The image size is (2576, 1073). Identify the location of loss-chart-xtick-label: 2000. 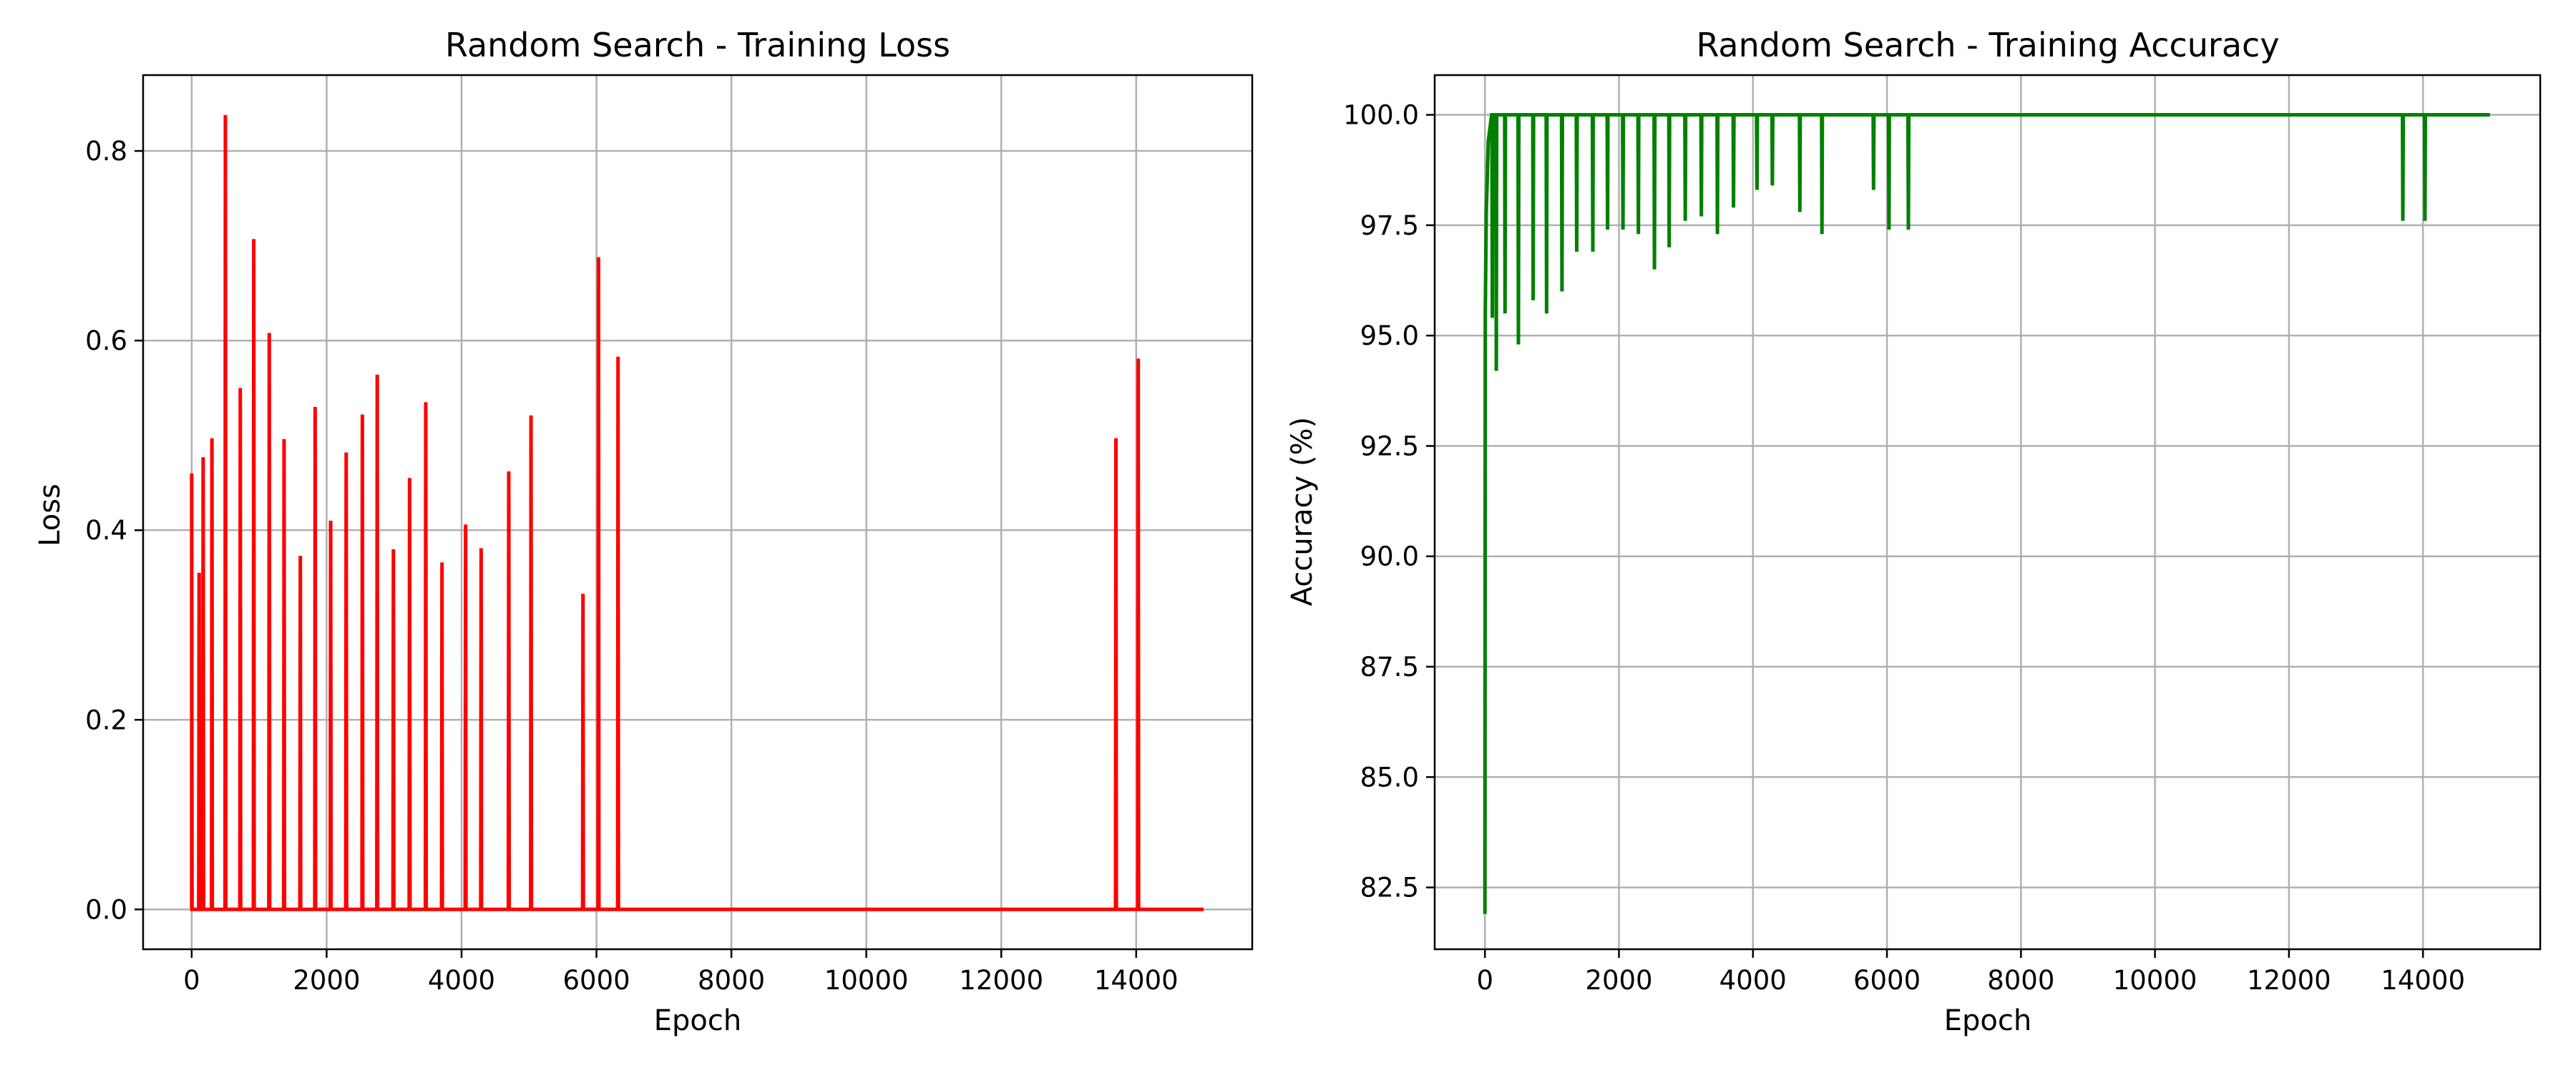
(326, 980).